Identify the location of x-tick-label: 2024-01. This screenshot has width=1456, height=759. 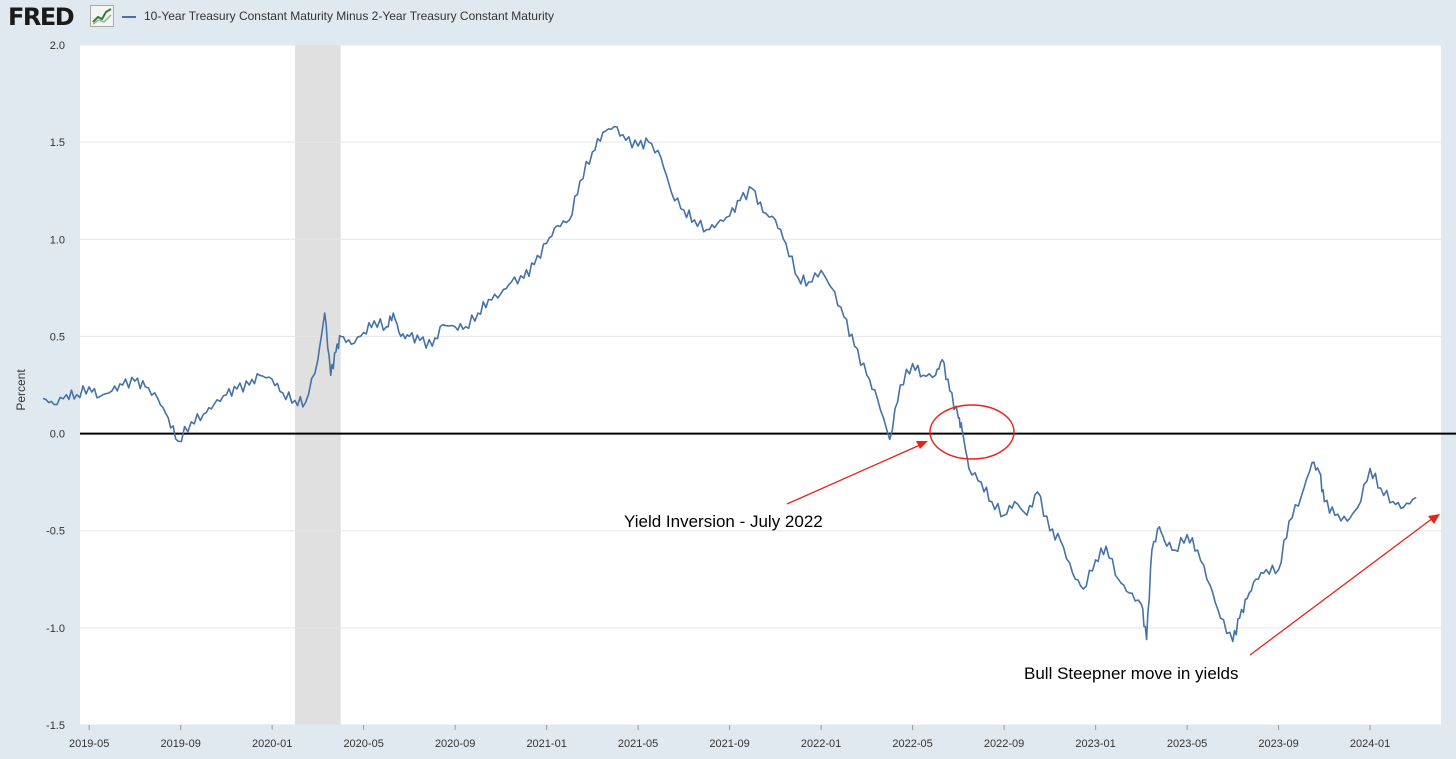
(1370, 744).